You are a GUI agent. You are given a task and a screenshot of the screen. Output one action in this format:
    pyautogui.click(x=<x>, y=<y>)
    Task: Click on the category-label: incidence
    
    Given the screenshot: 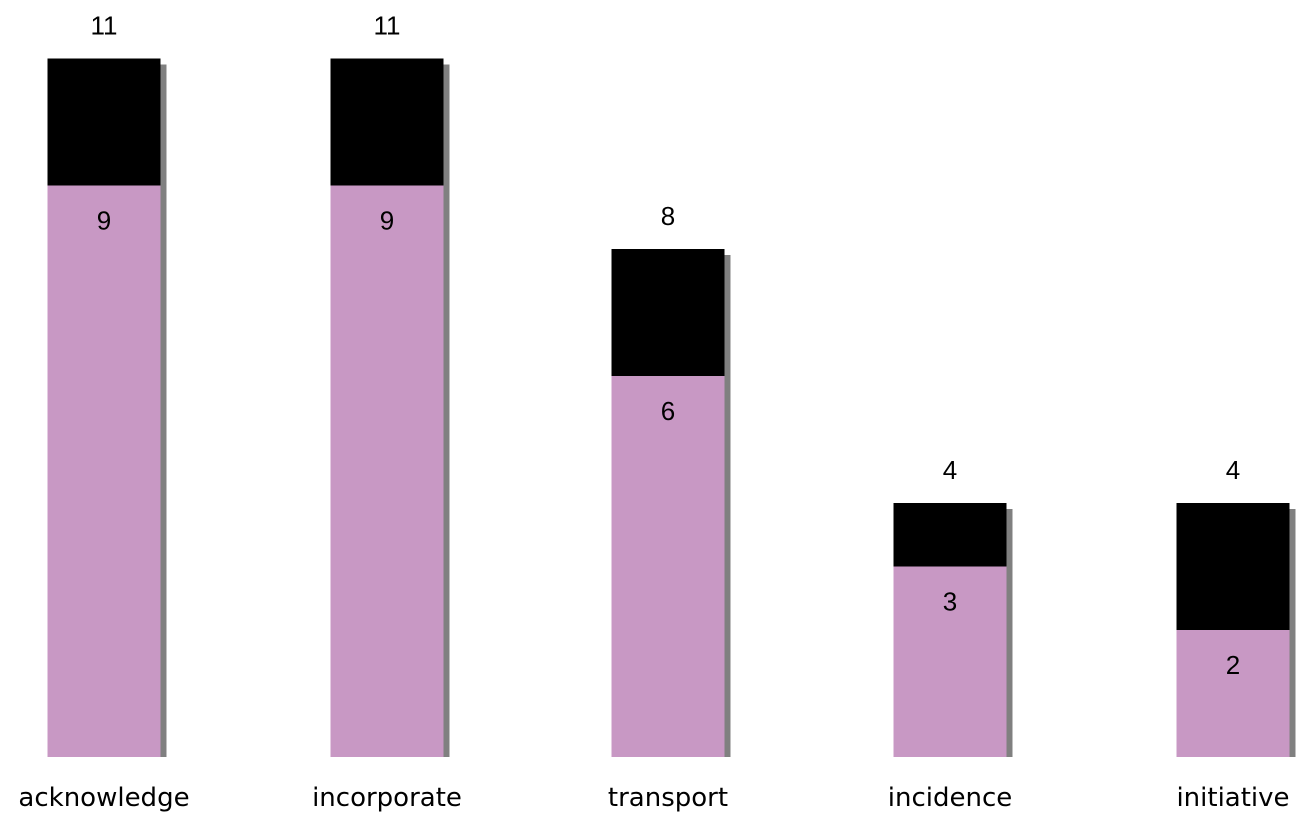 What is the action you would take?
    pyautogui.click(x=950, y=798)
    